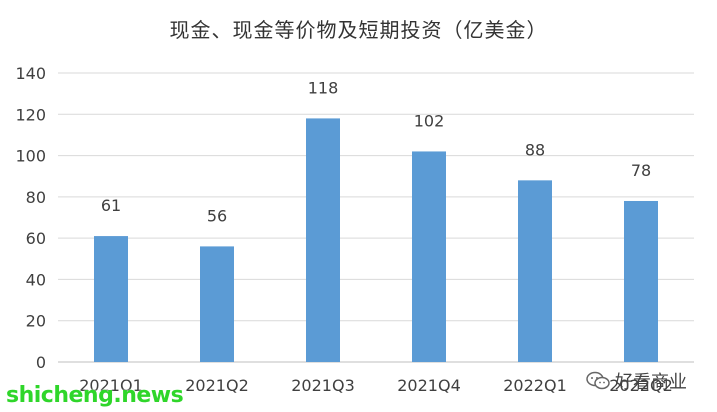  Describe the element at coordinates (30, 114) in the screenshot. I see `y-tick-label: 120` at that location.